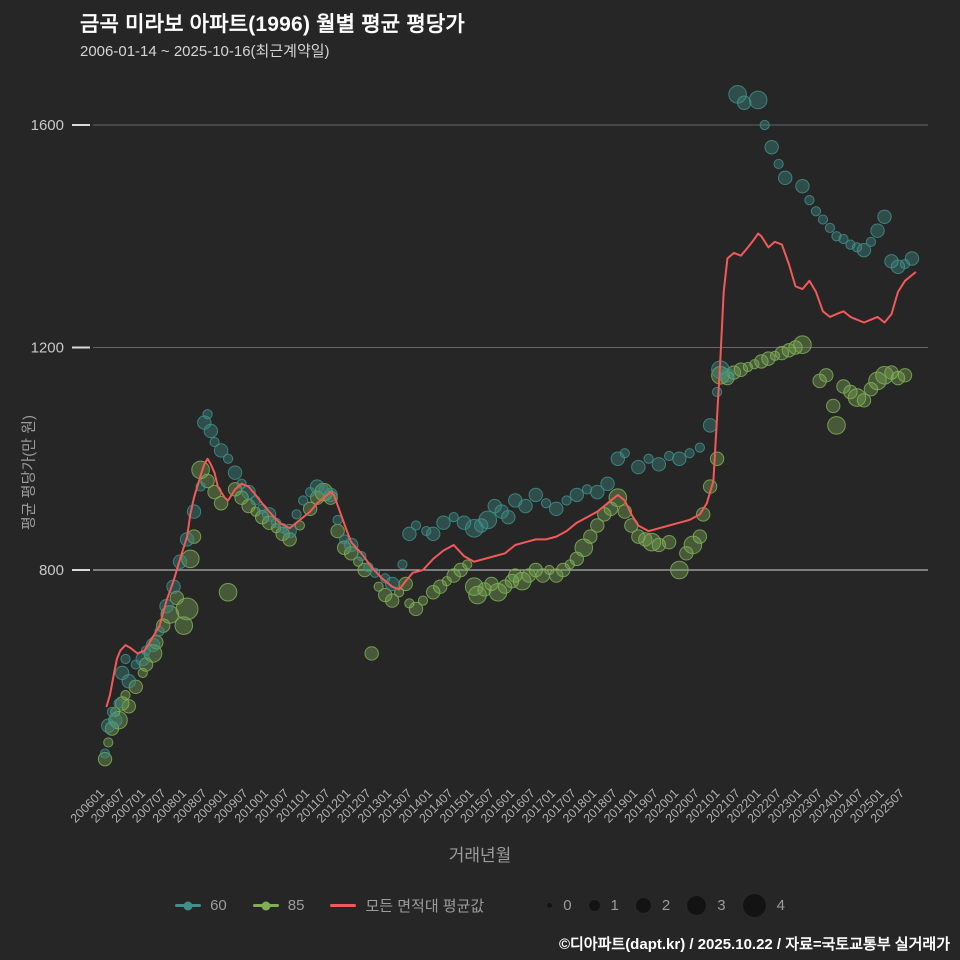  What do you see at coordinates (425, 906) in the screenshot?
I see `legend-label-avg: 모든 면적대 평균값` at bounding box center [425, 906].